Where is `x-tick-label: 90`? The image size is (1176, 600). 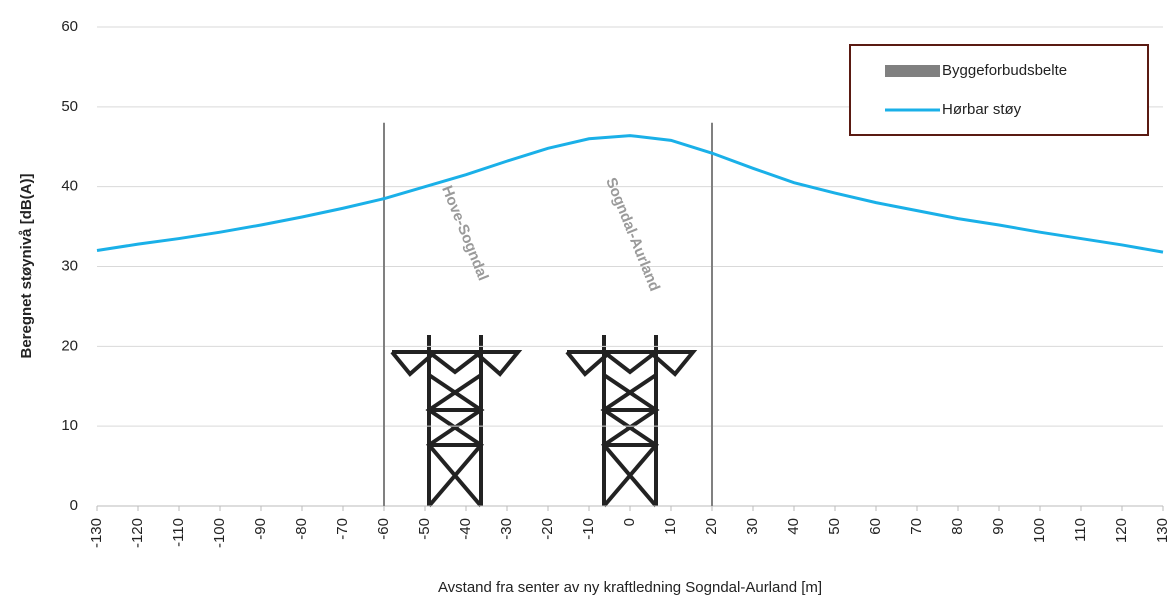
x-tick-label: 90 is located at coordinates (998, 526).